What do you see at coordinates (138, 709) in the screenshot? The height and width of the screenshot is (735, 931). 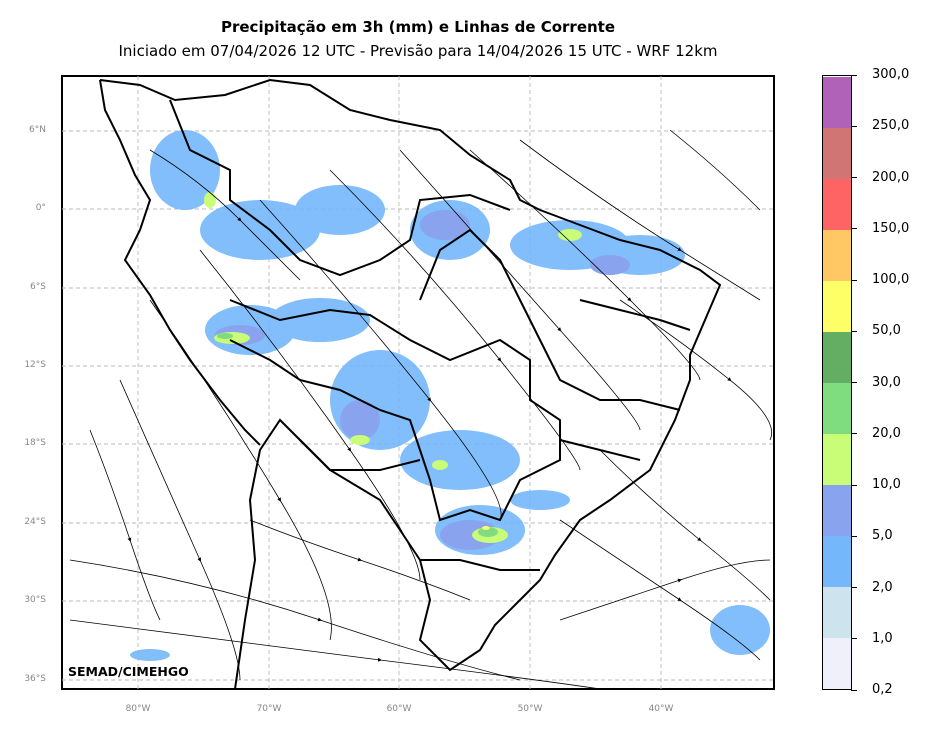 I see `lon-label: 80°W` at bounding box center [138, 709].